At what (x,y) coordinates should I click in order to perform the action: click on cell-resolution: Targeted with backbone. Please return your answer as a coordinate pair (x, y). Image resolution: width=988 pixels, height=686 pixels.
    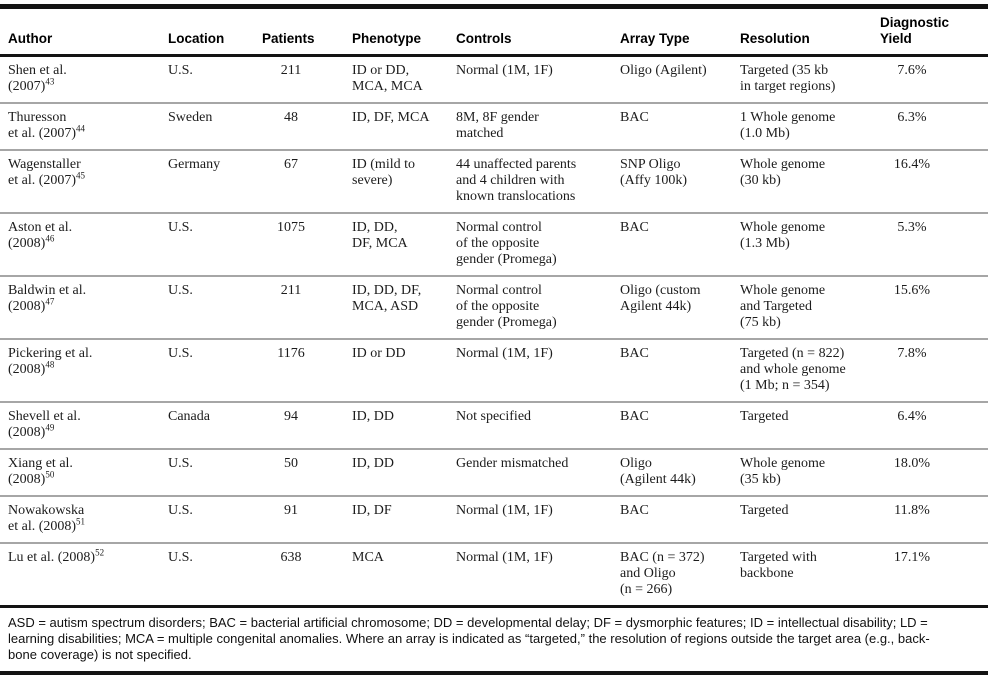
    Looking at the image, I should click on (810, 573).